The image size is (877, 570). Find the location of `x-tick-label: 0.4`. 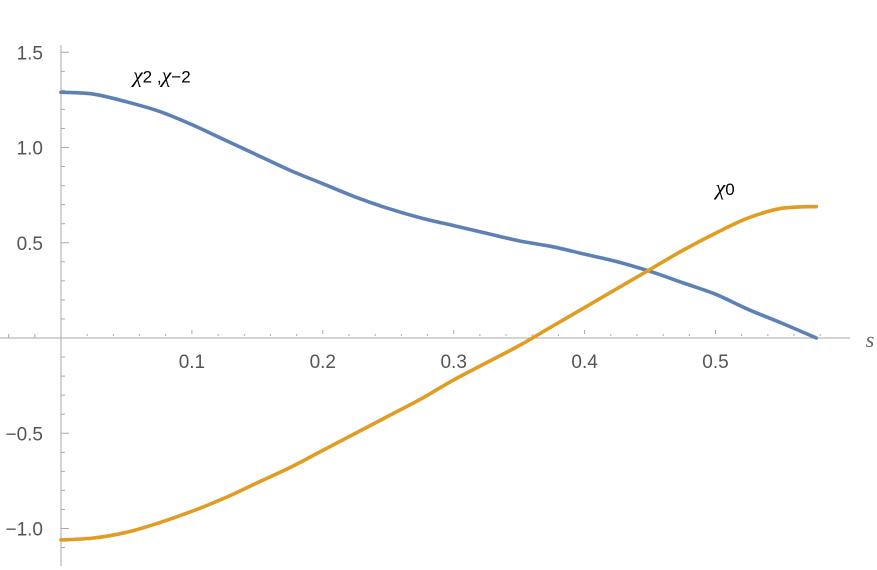

x-tick-label: 0.4 is located at coordinates (584, 362).